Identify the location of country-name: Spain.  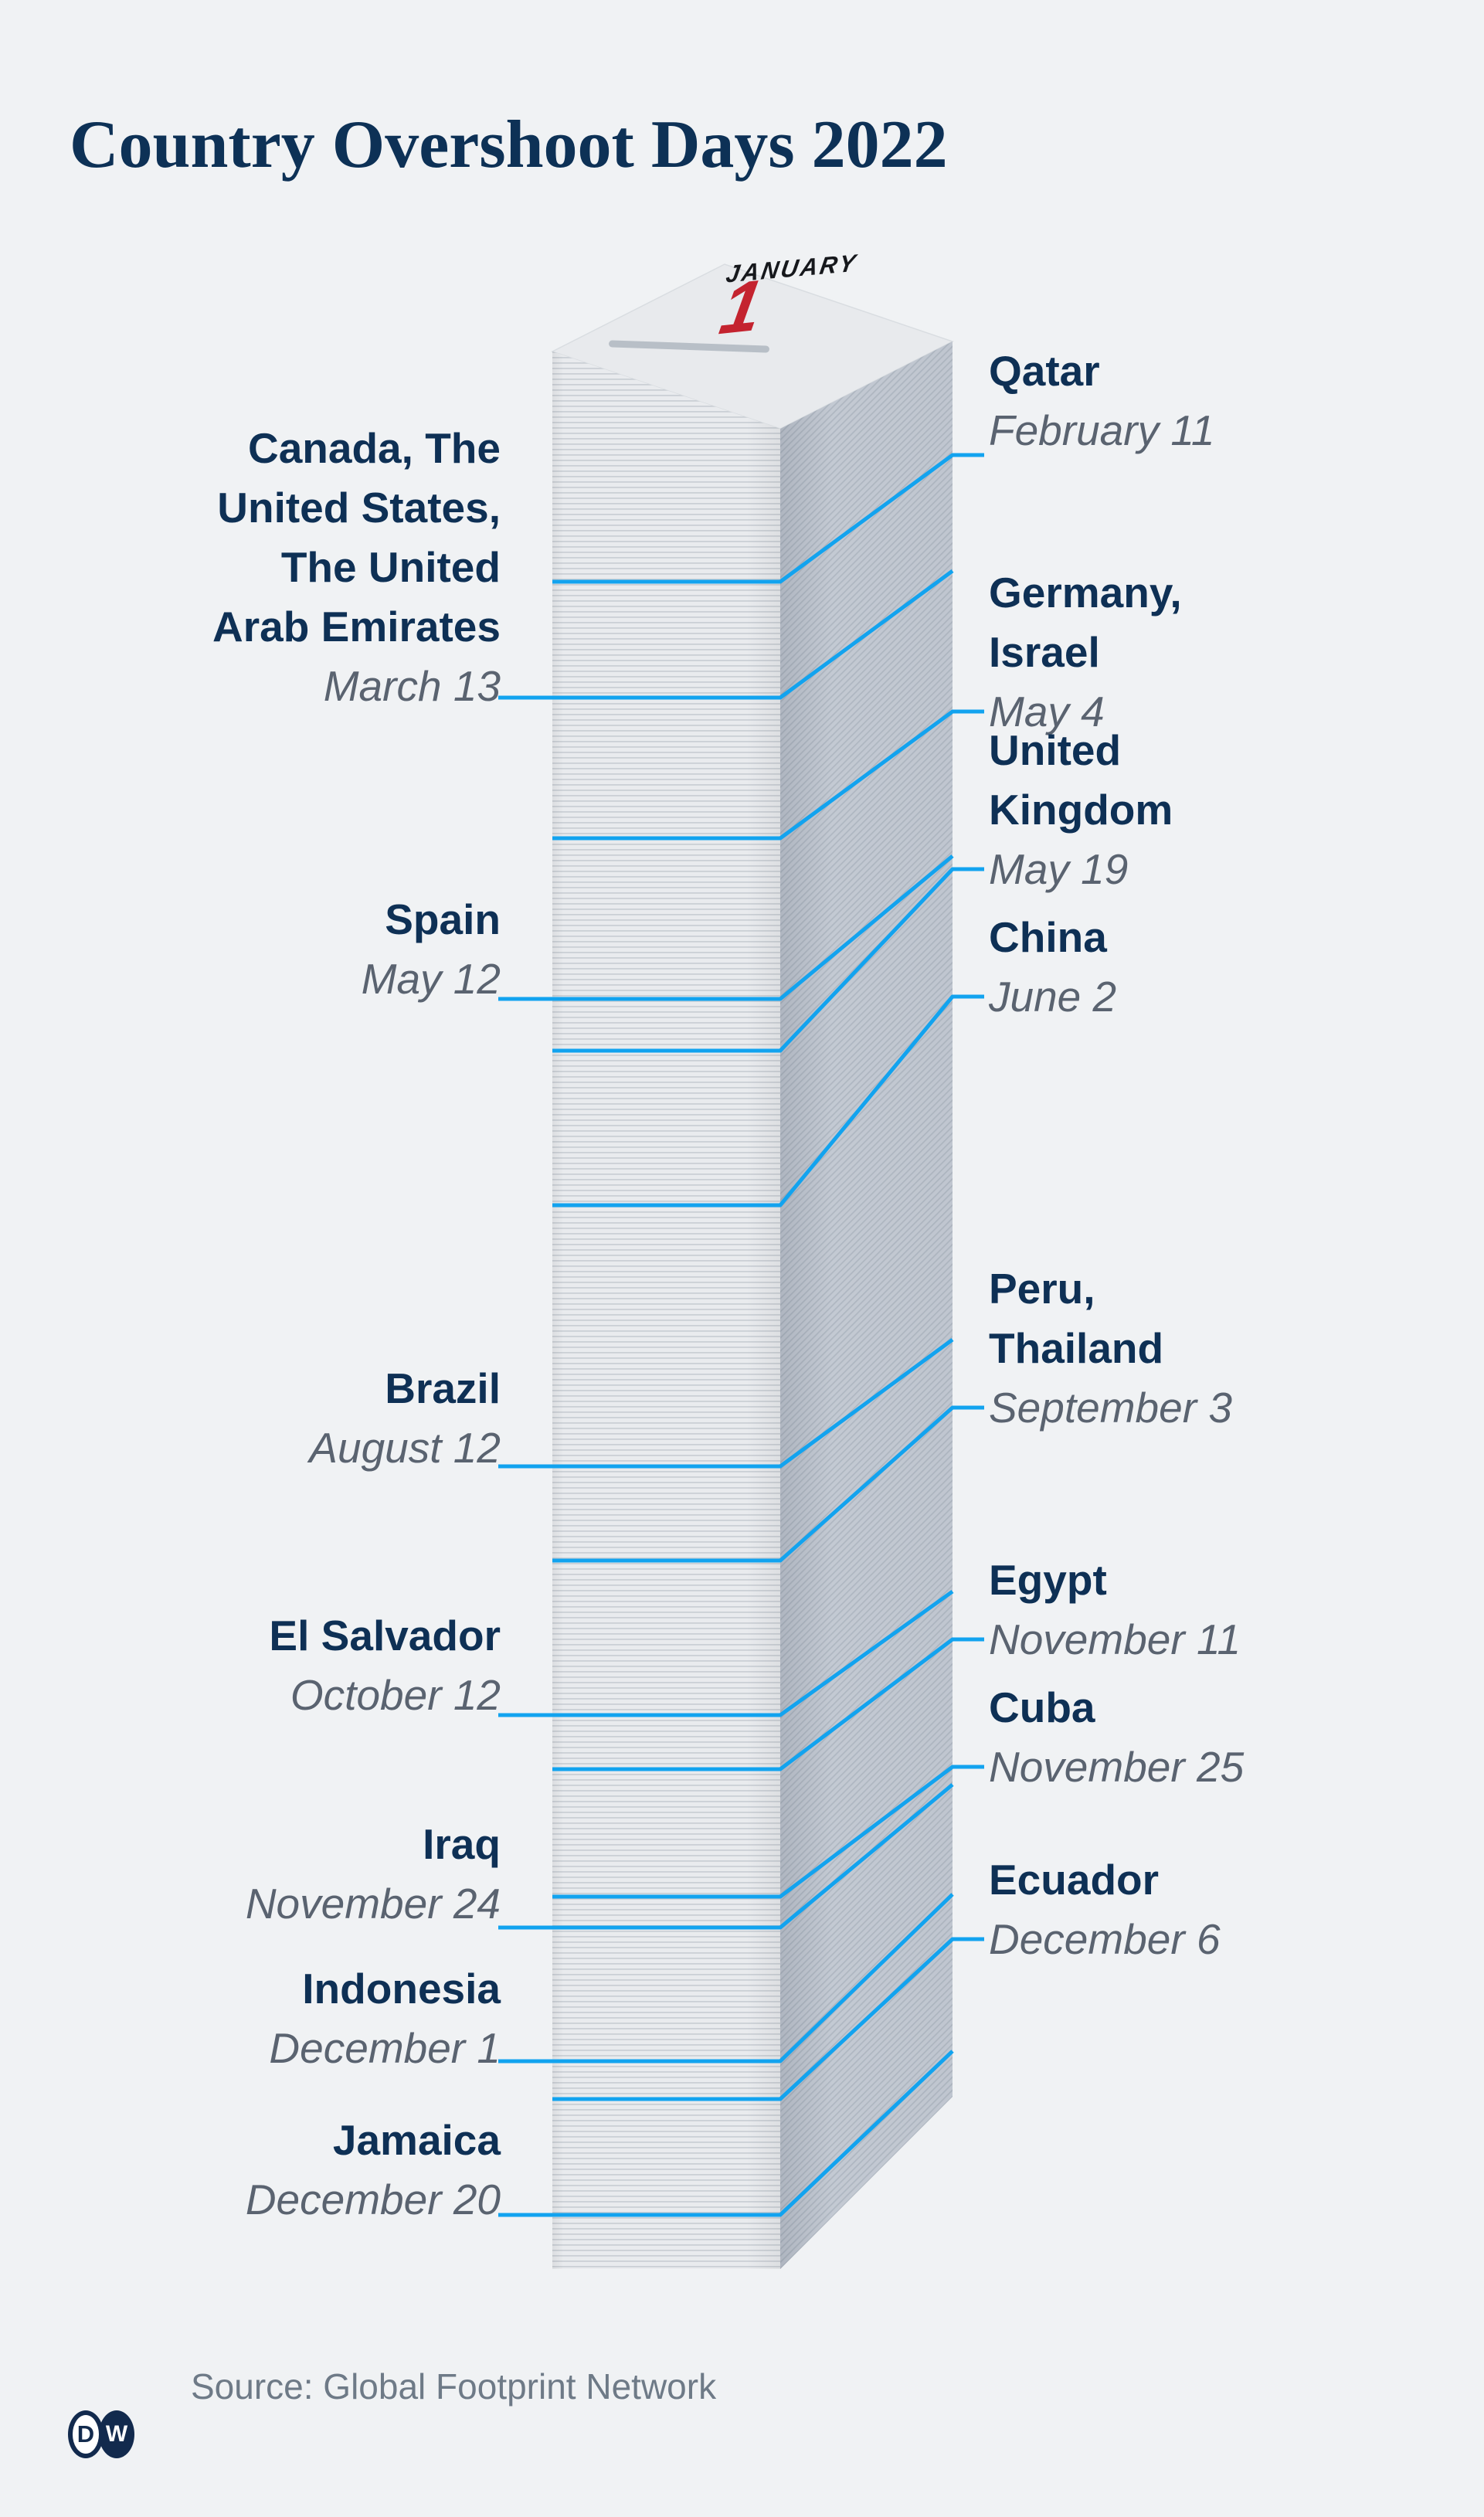
(443, 919).